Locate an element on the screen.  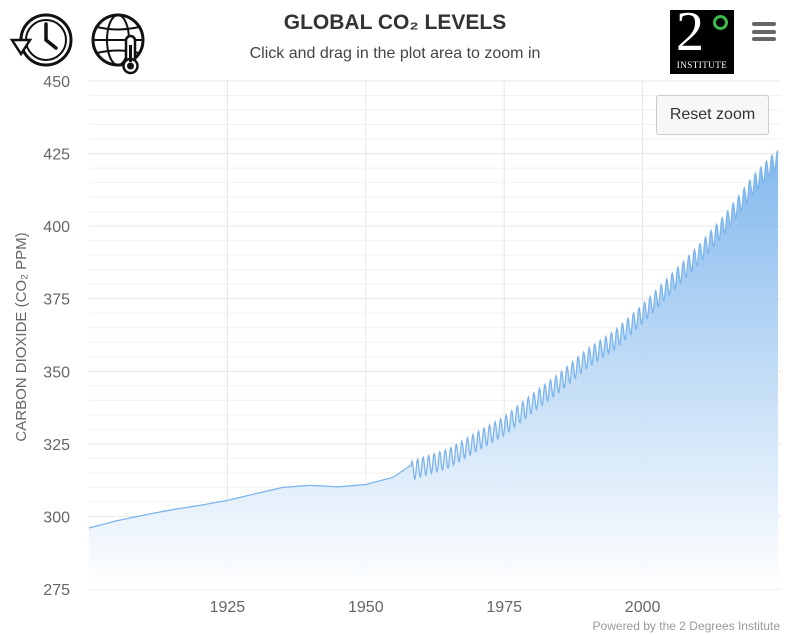
x-tick-label: 1950 is located at coordinates (366, 607).